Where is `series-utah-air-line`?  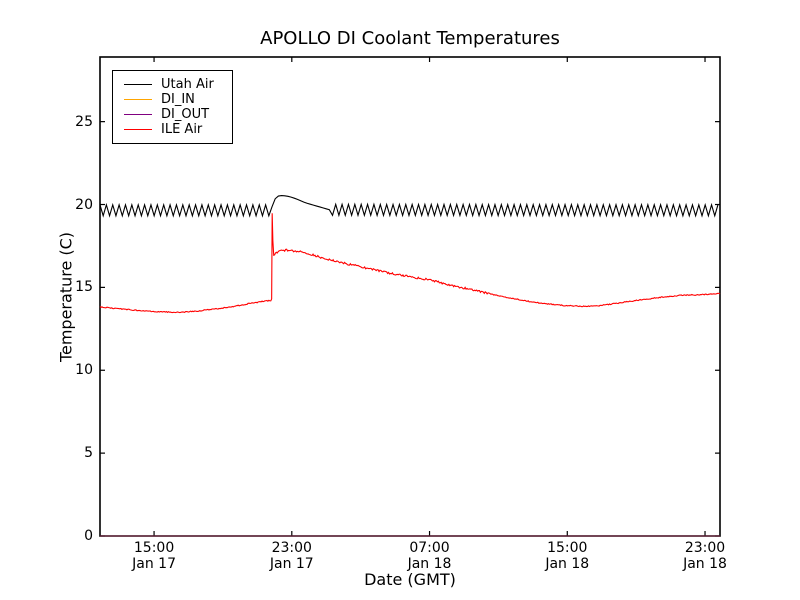 series-utah-air-line is located at coordinates (409, 206).